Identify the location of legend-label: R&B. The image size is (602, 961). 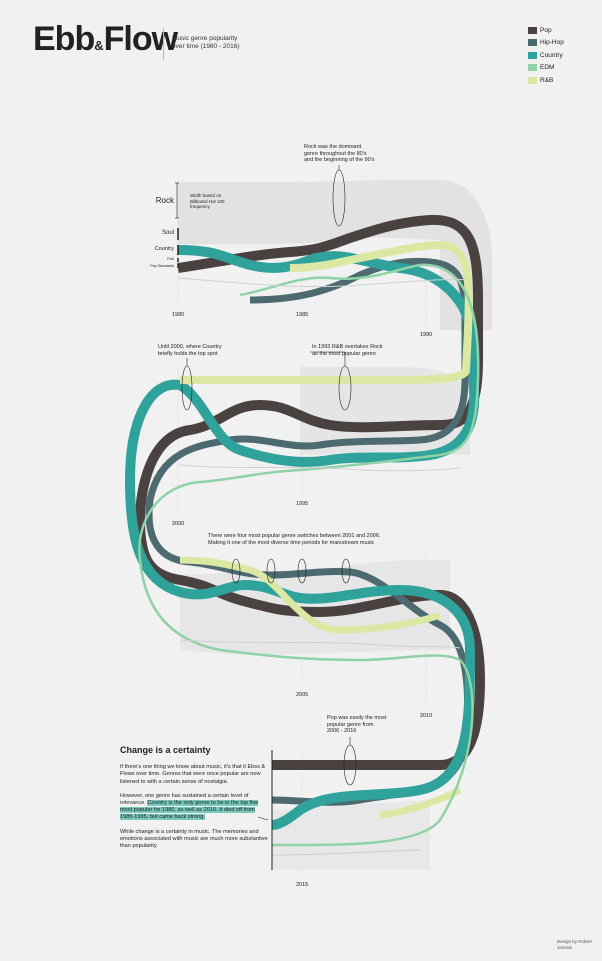
(547, 80).